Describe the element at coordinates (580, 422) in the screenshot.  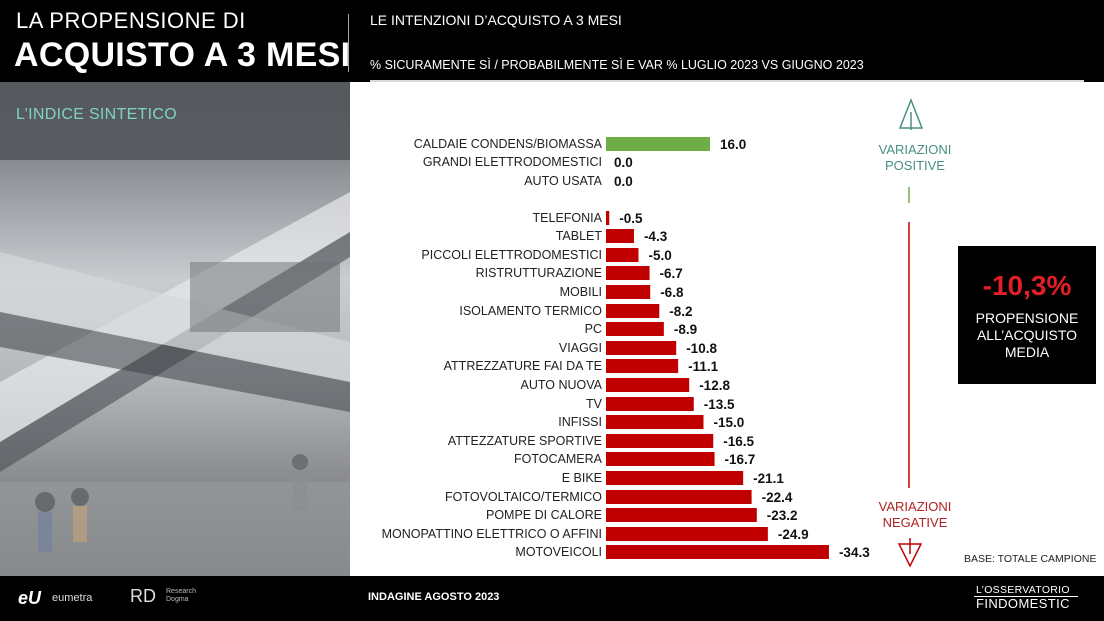
I see `category-label: INFISSI` at that location.